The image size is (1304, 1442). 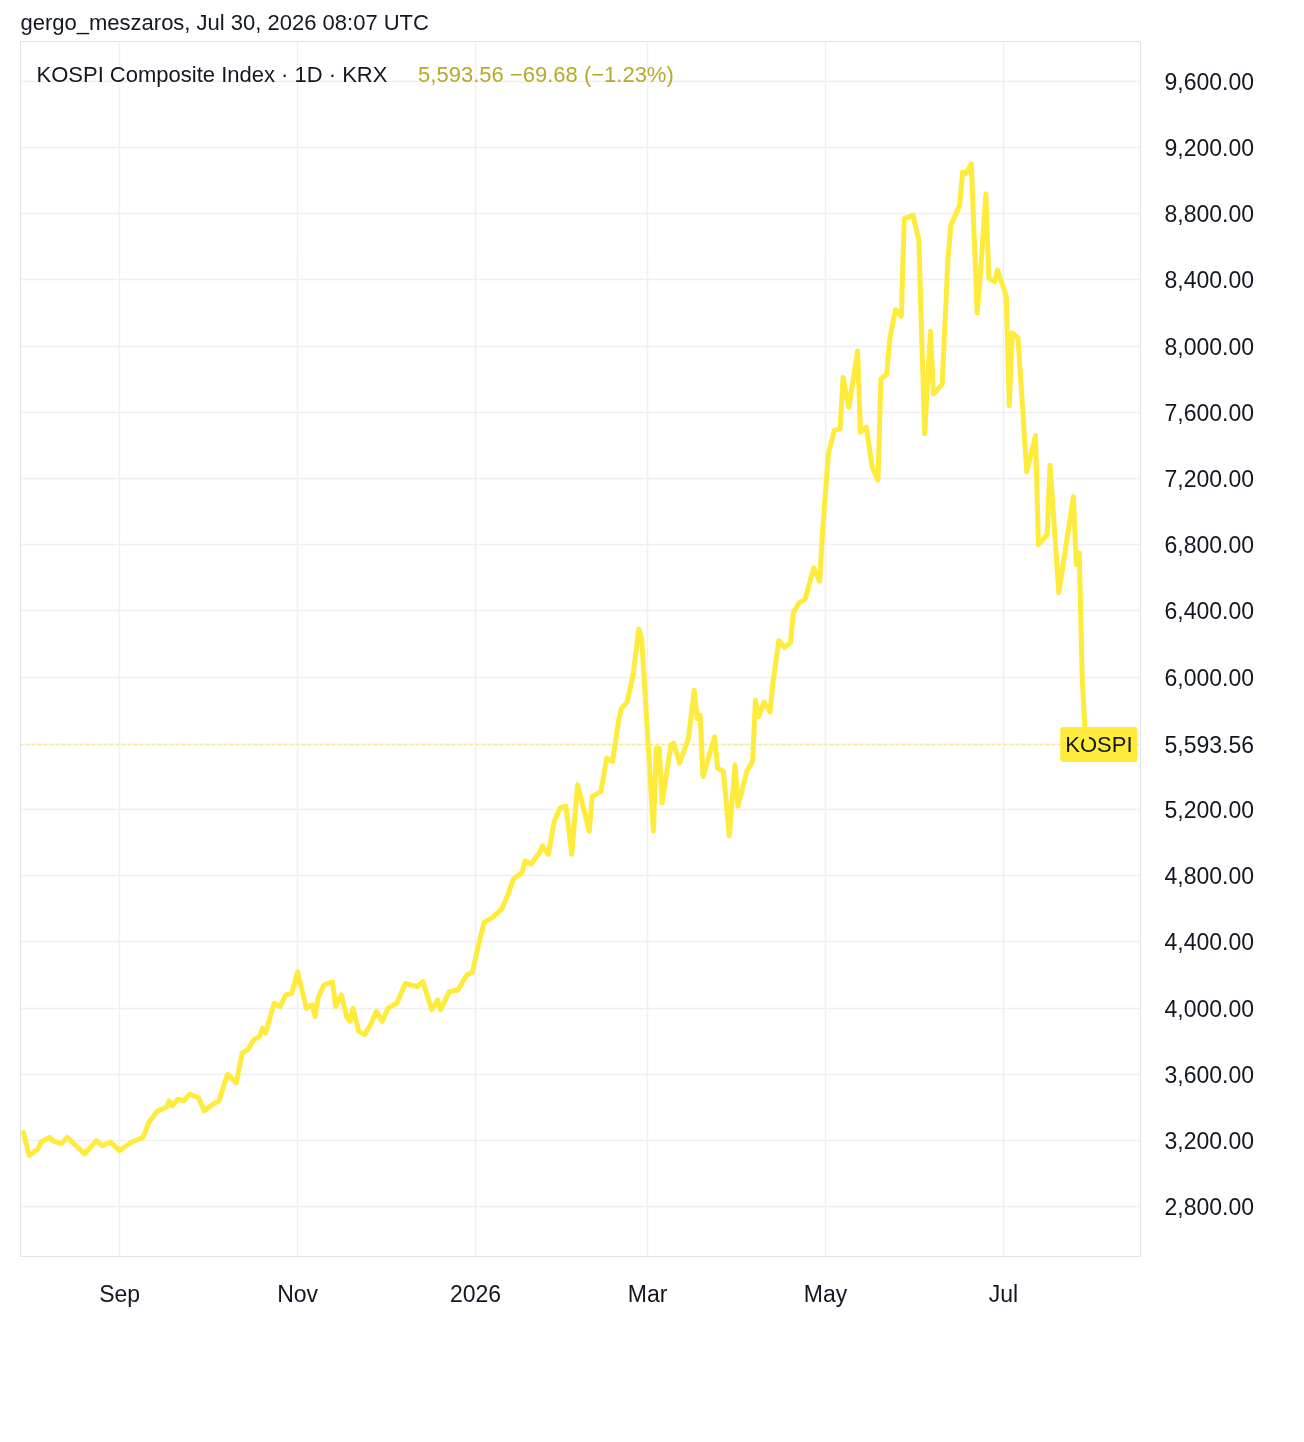 I want to click on y-tick-label: 8,000.00, so click(x=1209, y=346).